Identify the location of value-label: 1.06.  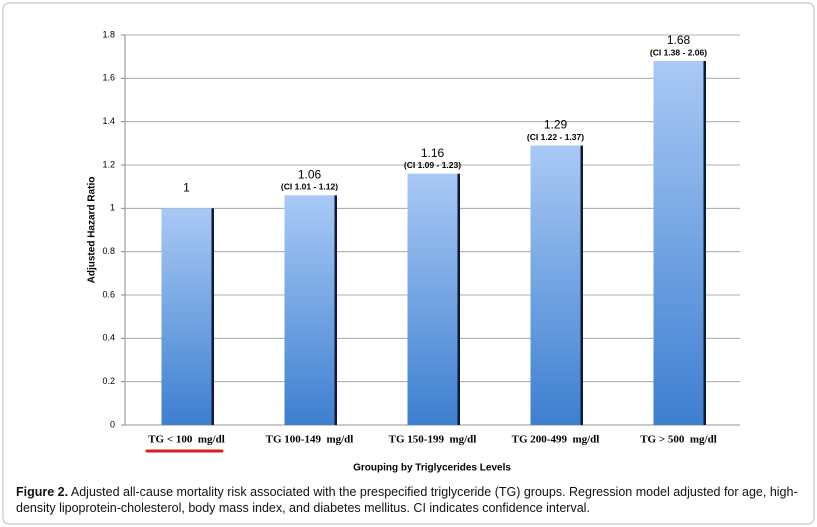
(310, 175).